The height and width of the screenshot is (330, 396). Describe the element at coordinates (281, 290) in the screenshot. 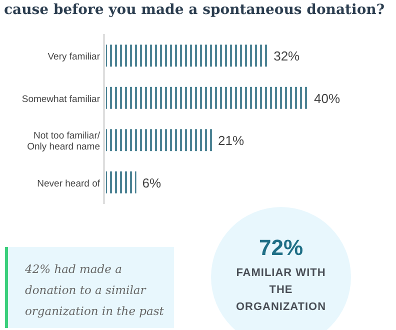

I see `text: FAMILIAR WITH THE ORGANIZATION` at that location.